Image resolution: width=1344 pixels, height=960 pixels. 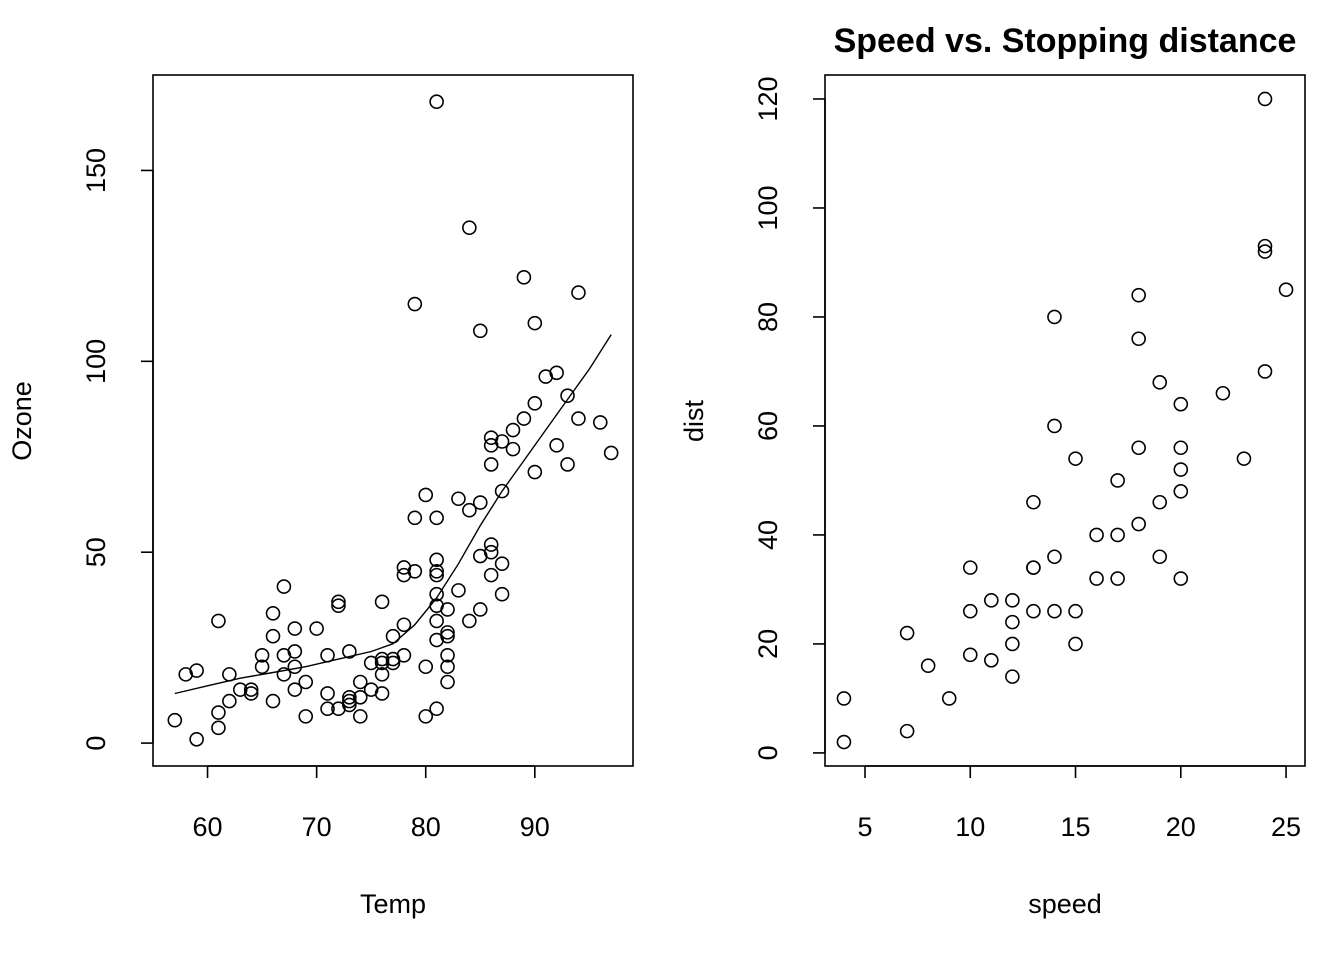 What do you see at coordinates (768, 752) in the screenshot?
I see `y-tick-label: 0` at bounding box center [768, 752].